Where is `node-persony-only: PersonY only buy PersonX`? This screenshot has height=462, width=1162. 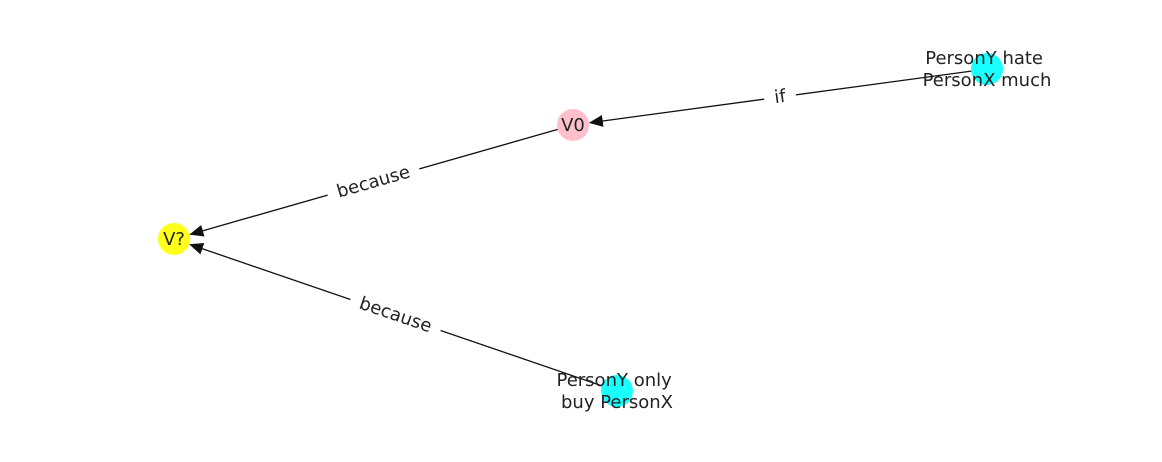 node-persony-only: PersonY only buy PersonX is located at coordinates (616, 391).